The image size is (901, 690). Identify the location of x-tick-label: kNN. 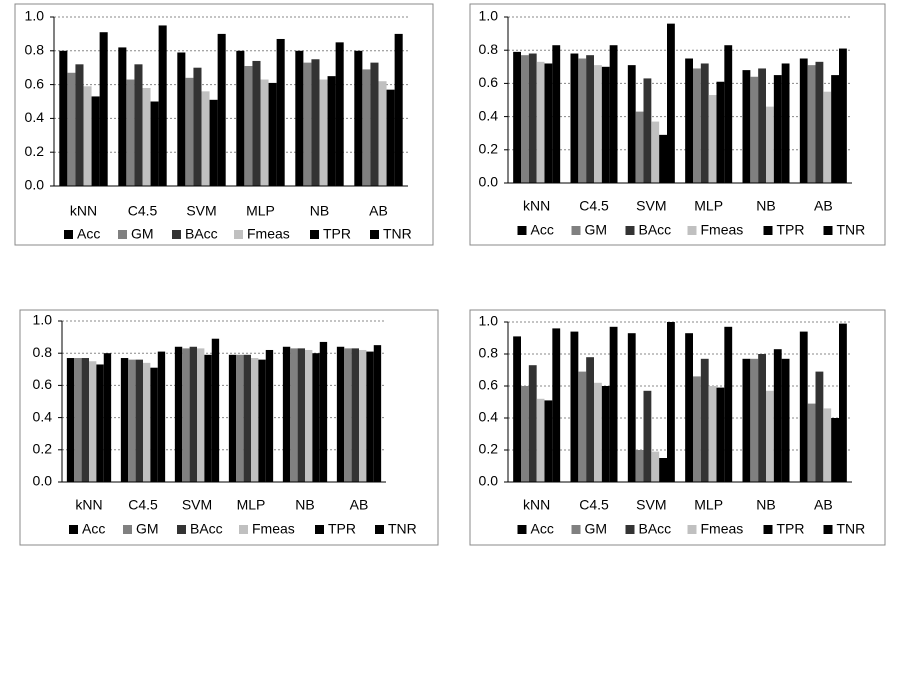
(536, 206).